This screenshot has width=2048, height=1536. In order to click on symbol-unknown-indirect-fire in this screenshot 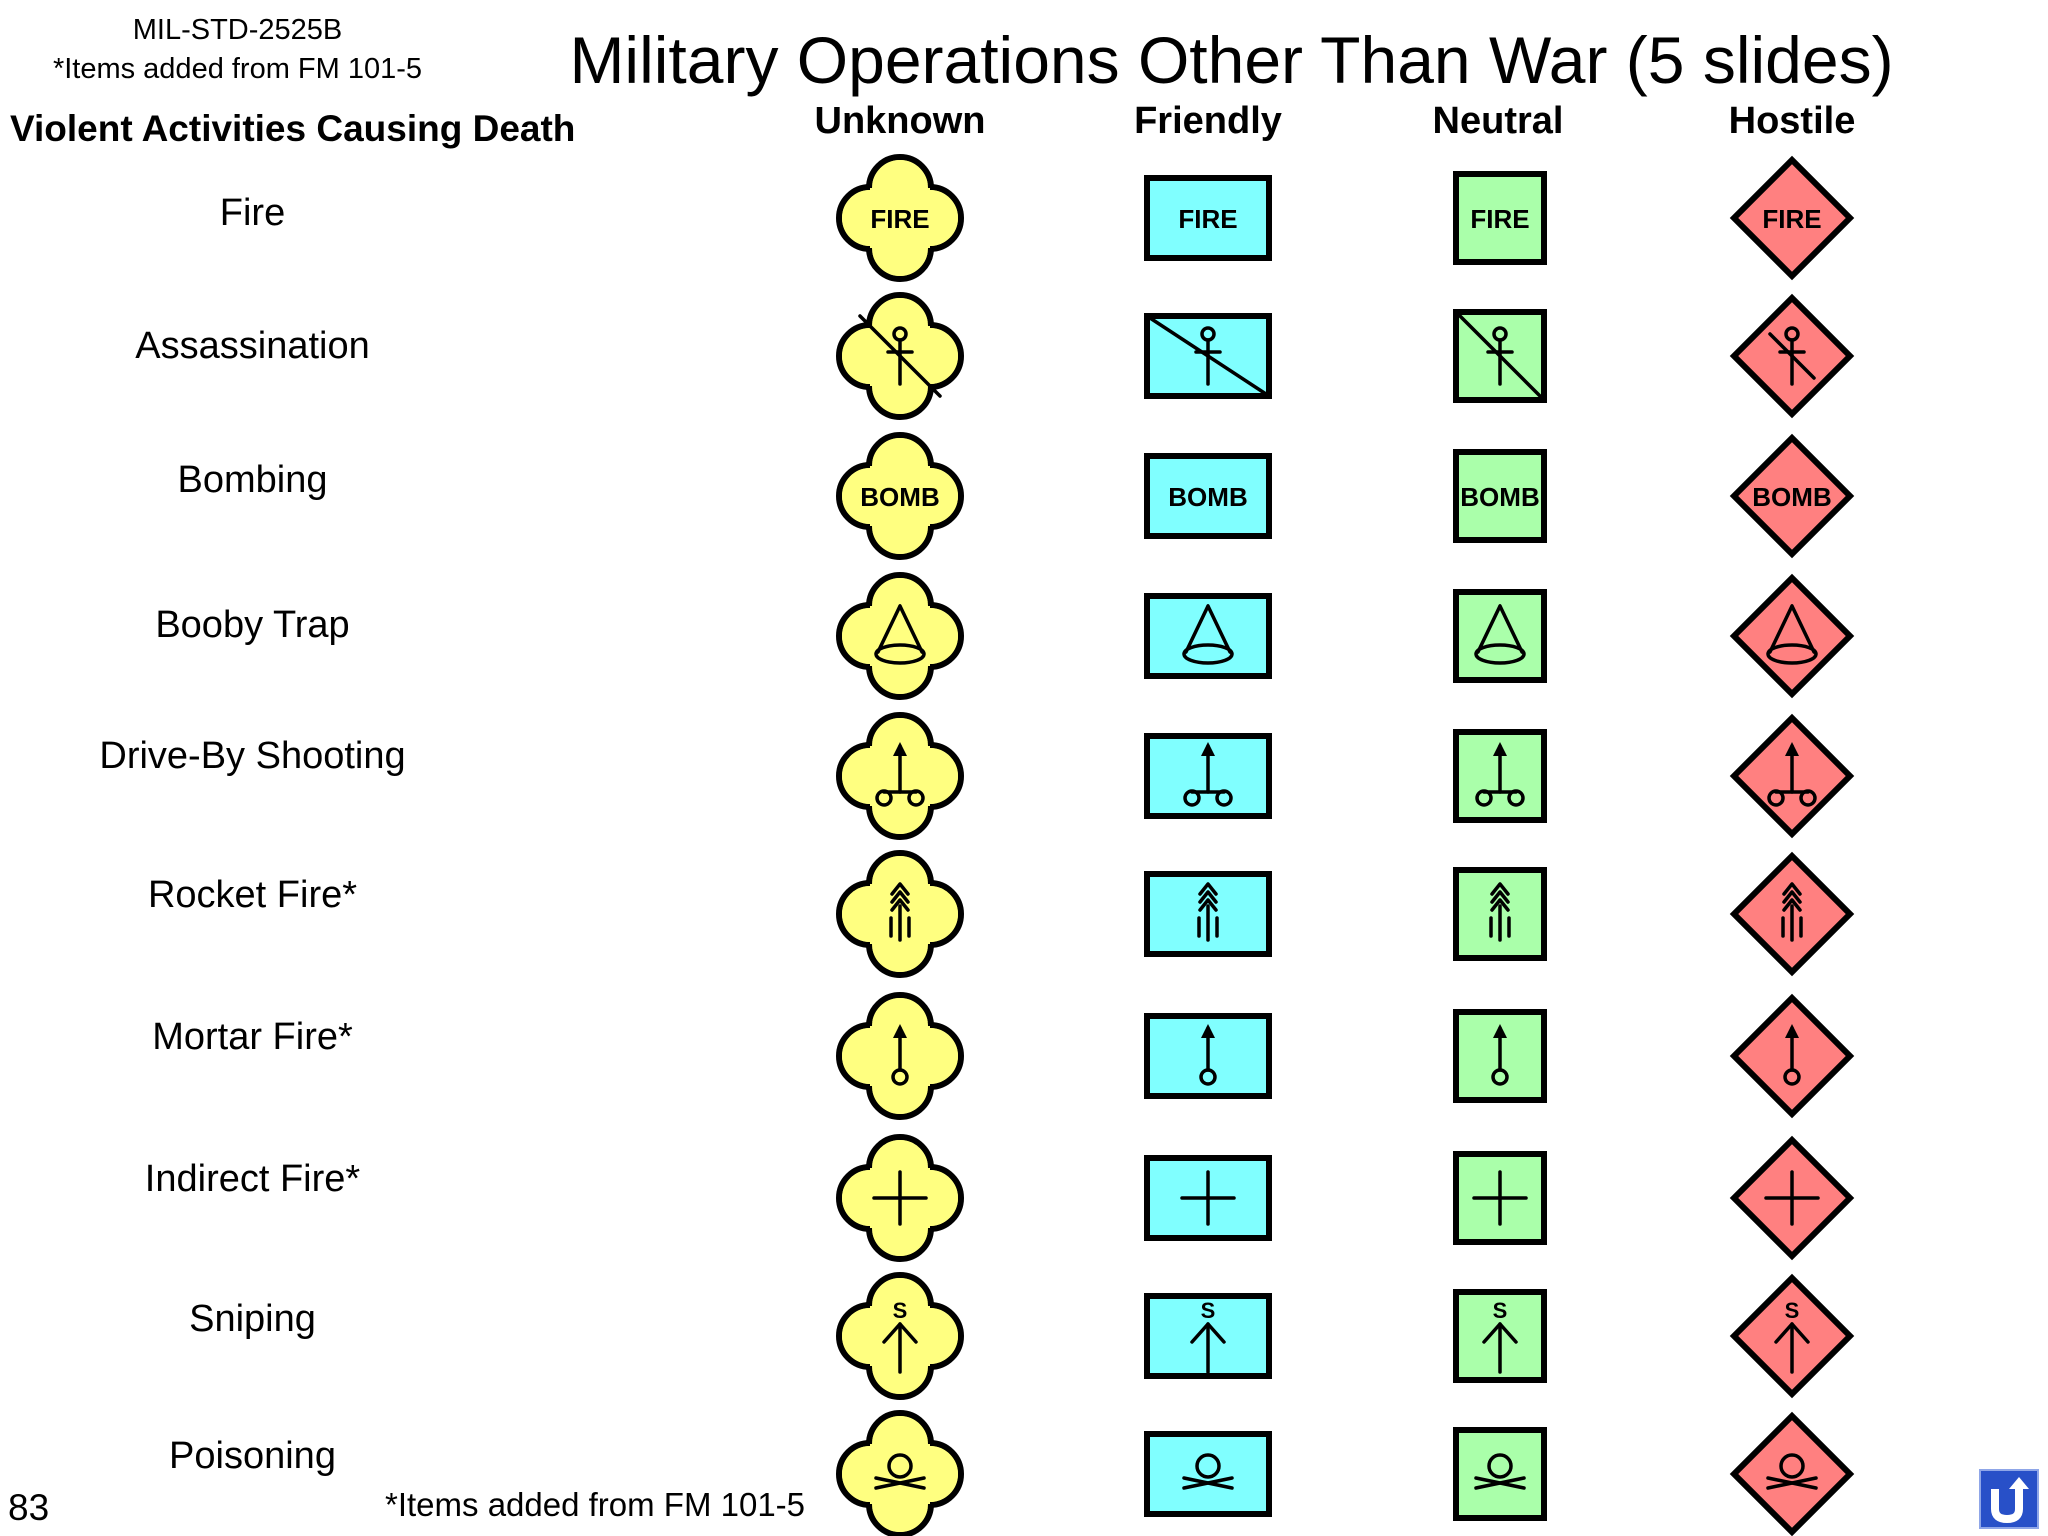, I will do `click(900, 1198)`.